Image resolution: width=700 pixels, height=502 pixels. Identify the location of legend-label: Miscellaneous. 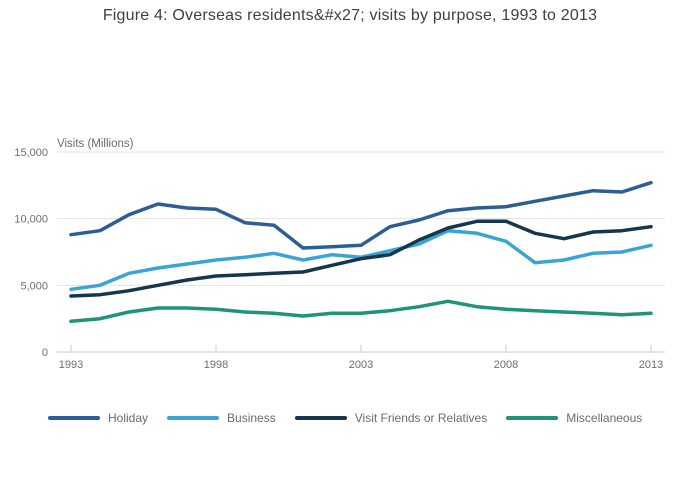
(604, 418).